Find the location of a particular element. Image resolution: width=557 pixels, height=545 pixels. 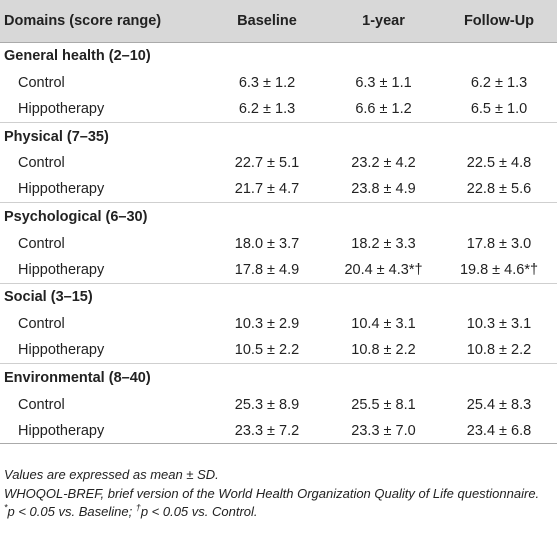

section-row-general-health: General health (2–10) is located at coordinates (278, 56).